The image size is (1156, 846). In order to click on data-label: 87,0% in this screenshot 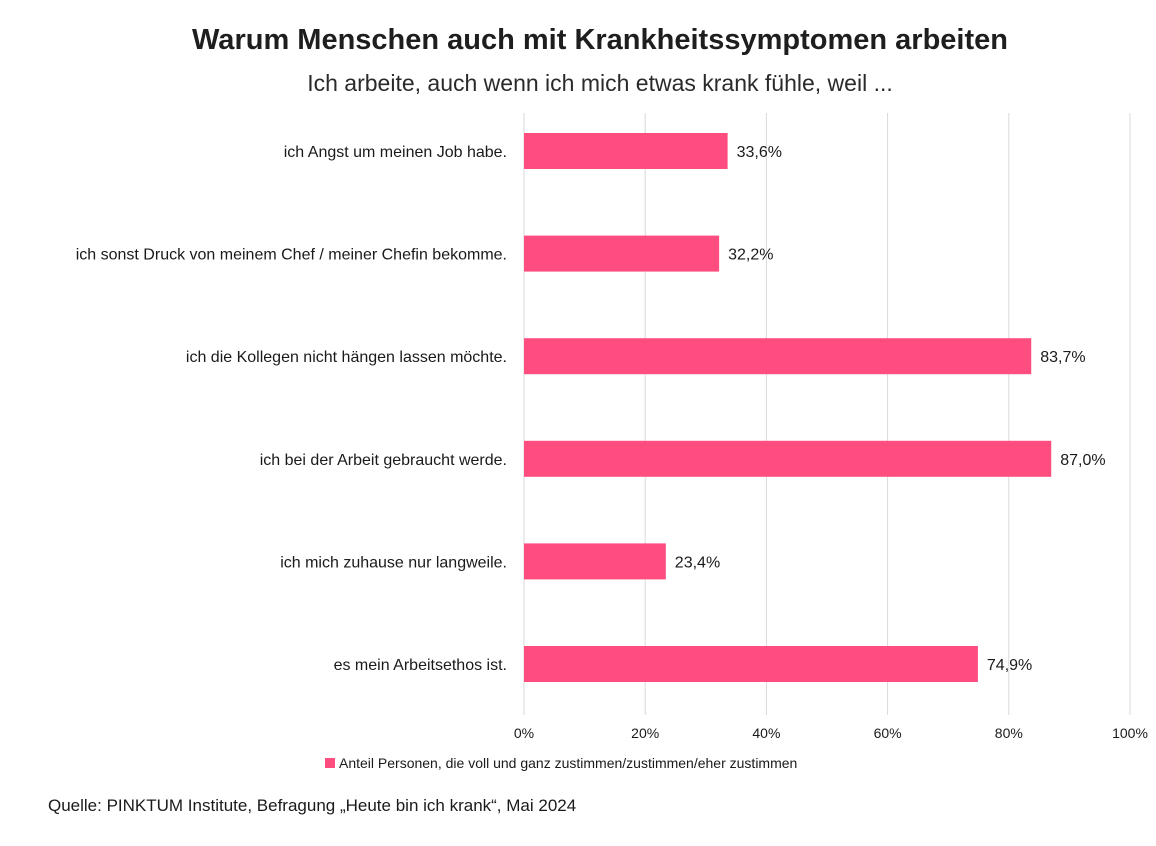, I will do `click(1082, 460)`.